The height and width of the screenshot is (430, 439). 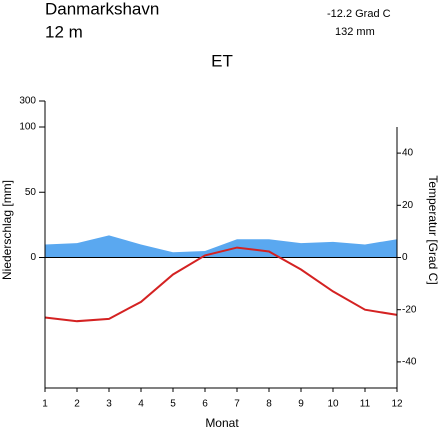 What do you see at coordinates (408, 205) in the screenshot?
I see `y2-tick-label: 20` at bounding box center [408, 205].